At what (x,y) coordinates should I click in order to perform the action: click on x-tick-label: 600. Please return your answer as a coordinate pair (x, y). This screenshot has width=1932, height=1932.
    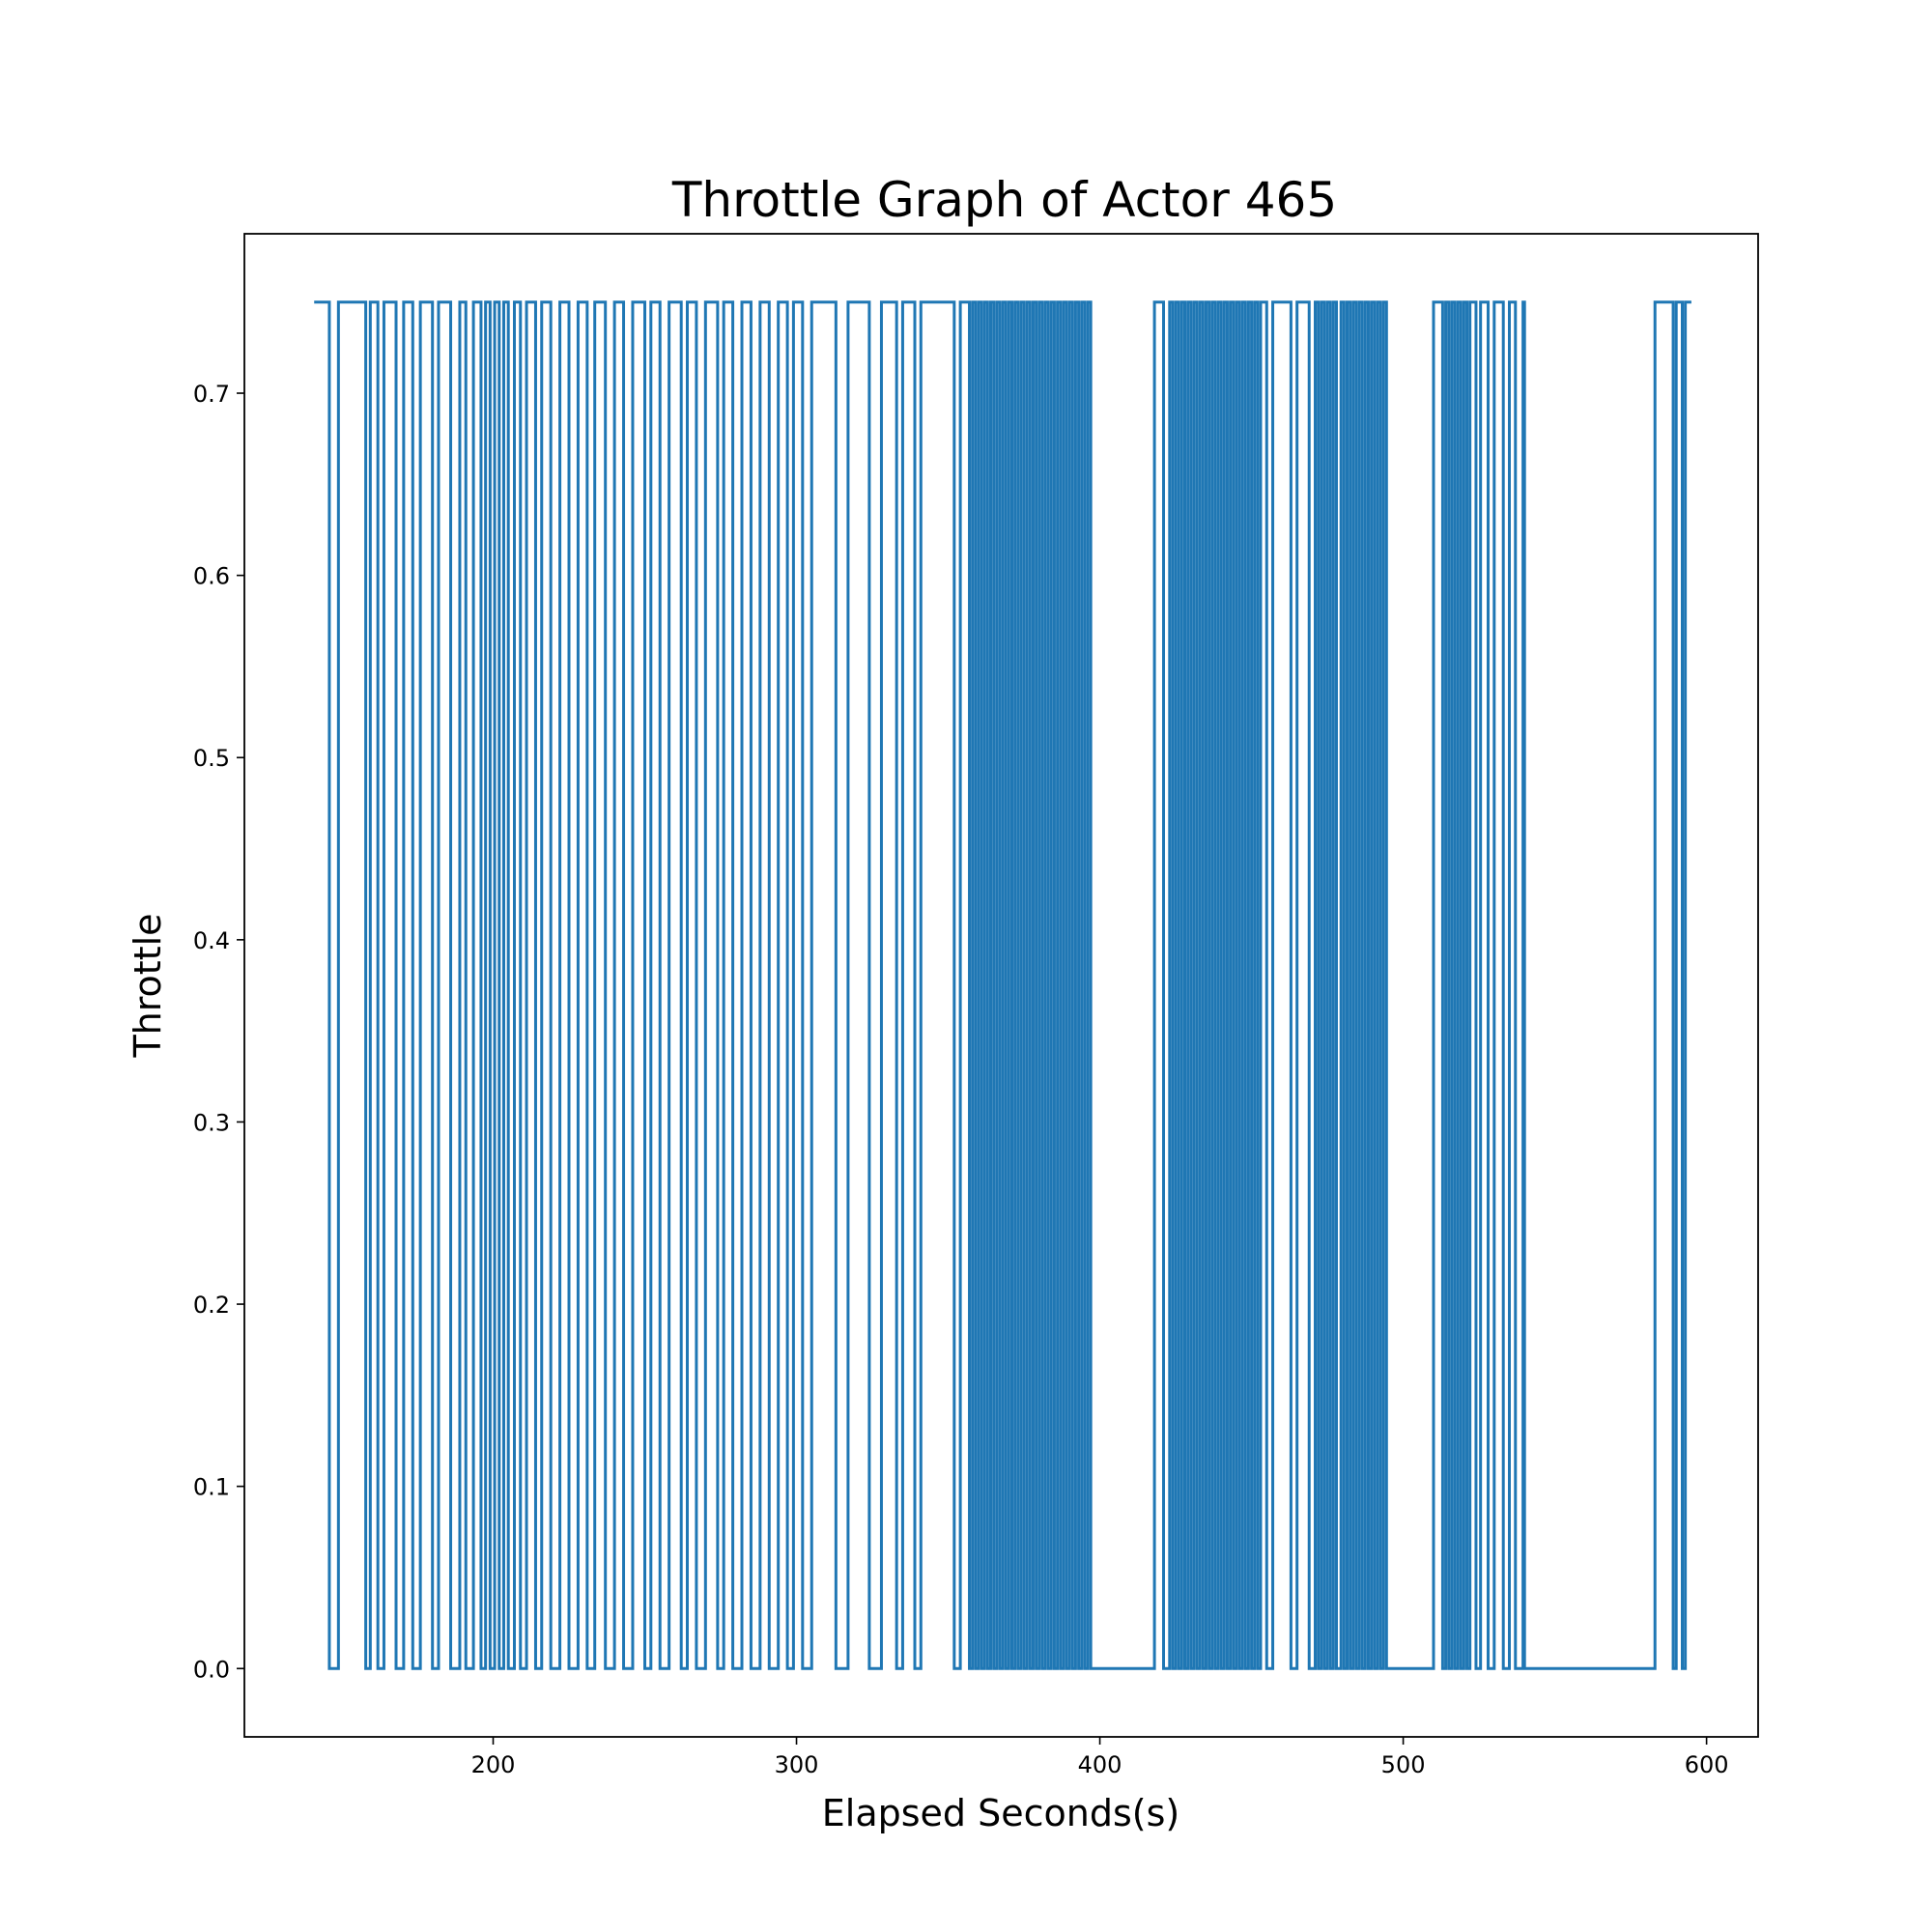
    Looking at the image, I should click on (1707, 1764).